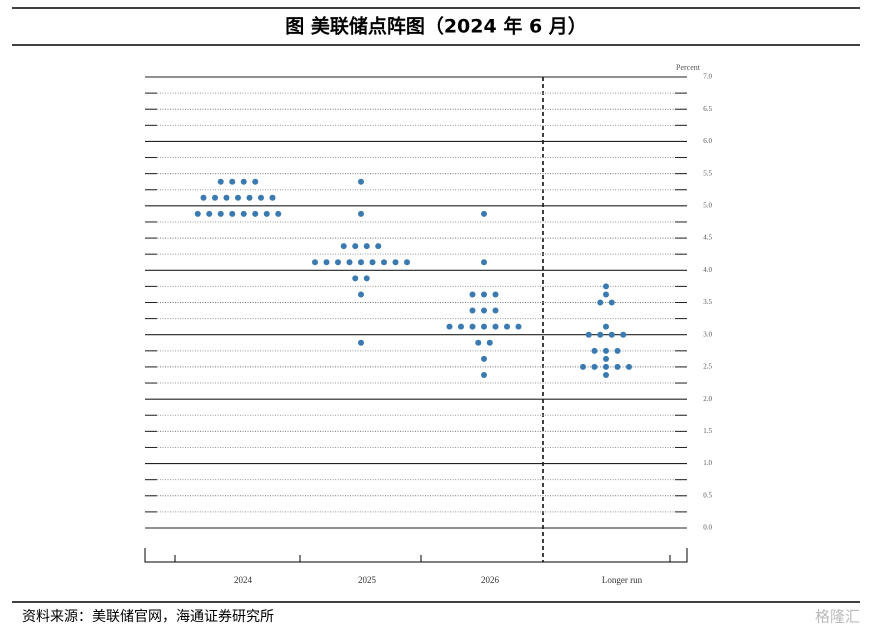 Image resolution: width=877 pixels, height=633 pixels. What do you see at coordinates (622, 580) in the screenshot?
I see `x-tick-label: Longer run` at bounding box center [622, 580].